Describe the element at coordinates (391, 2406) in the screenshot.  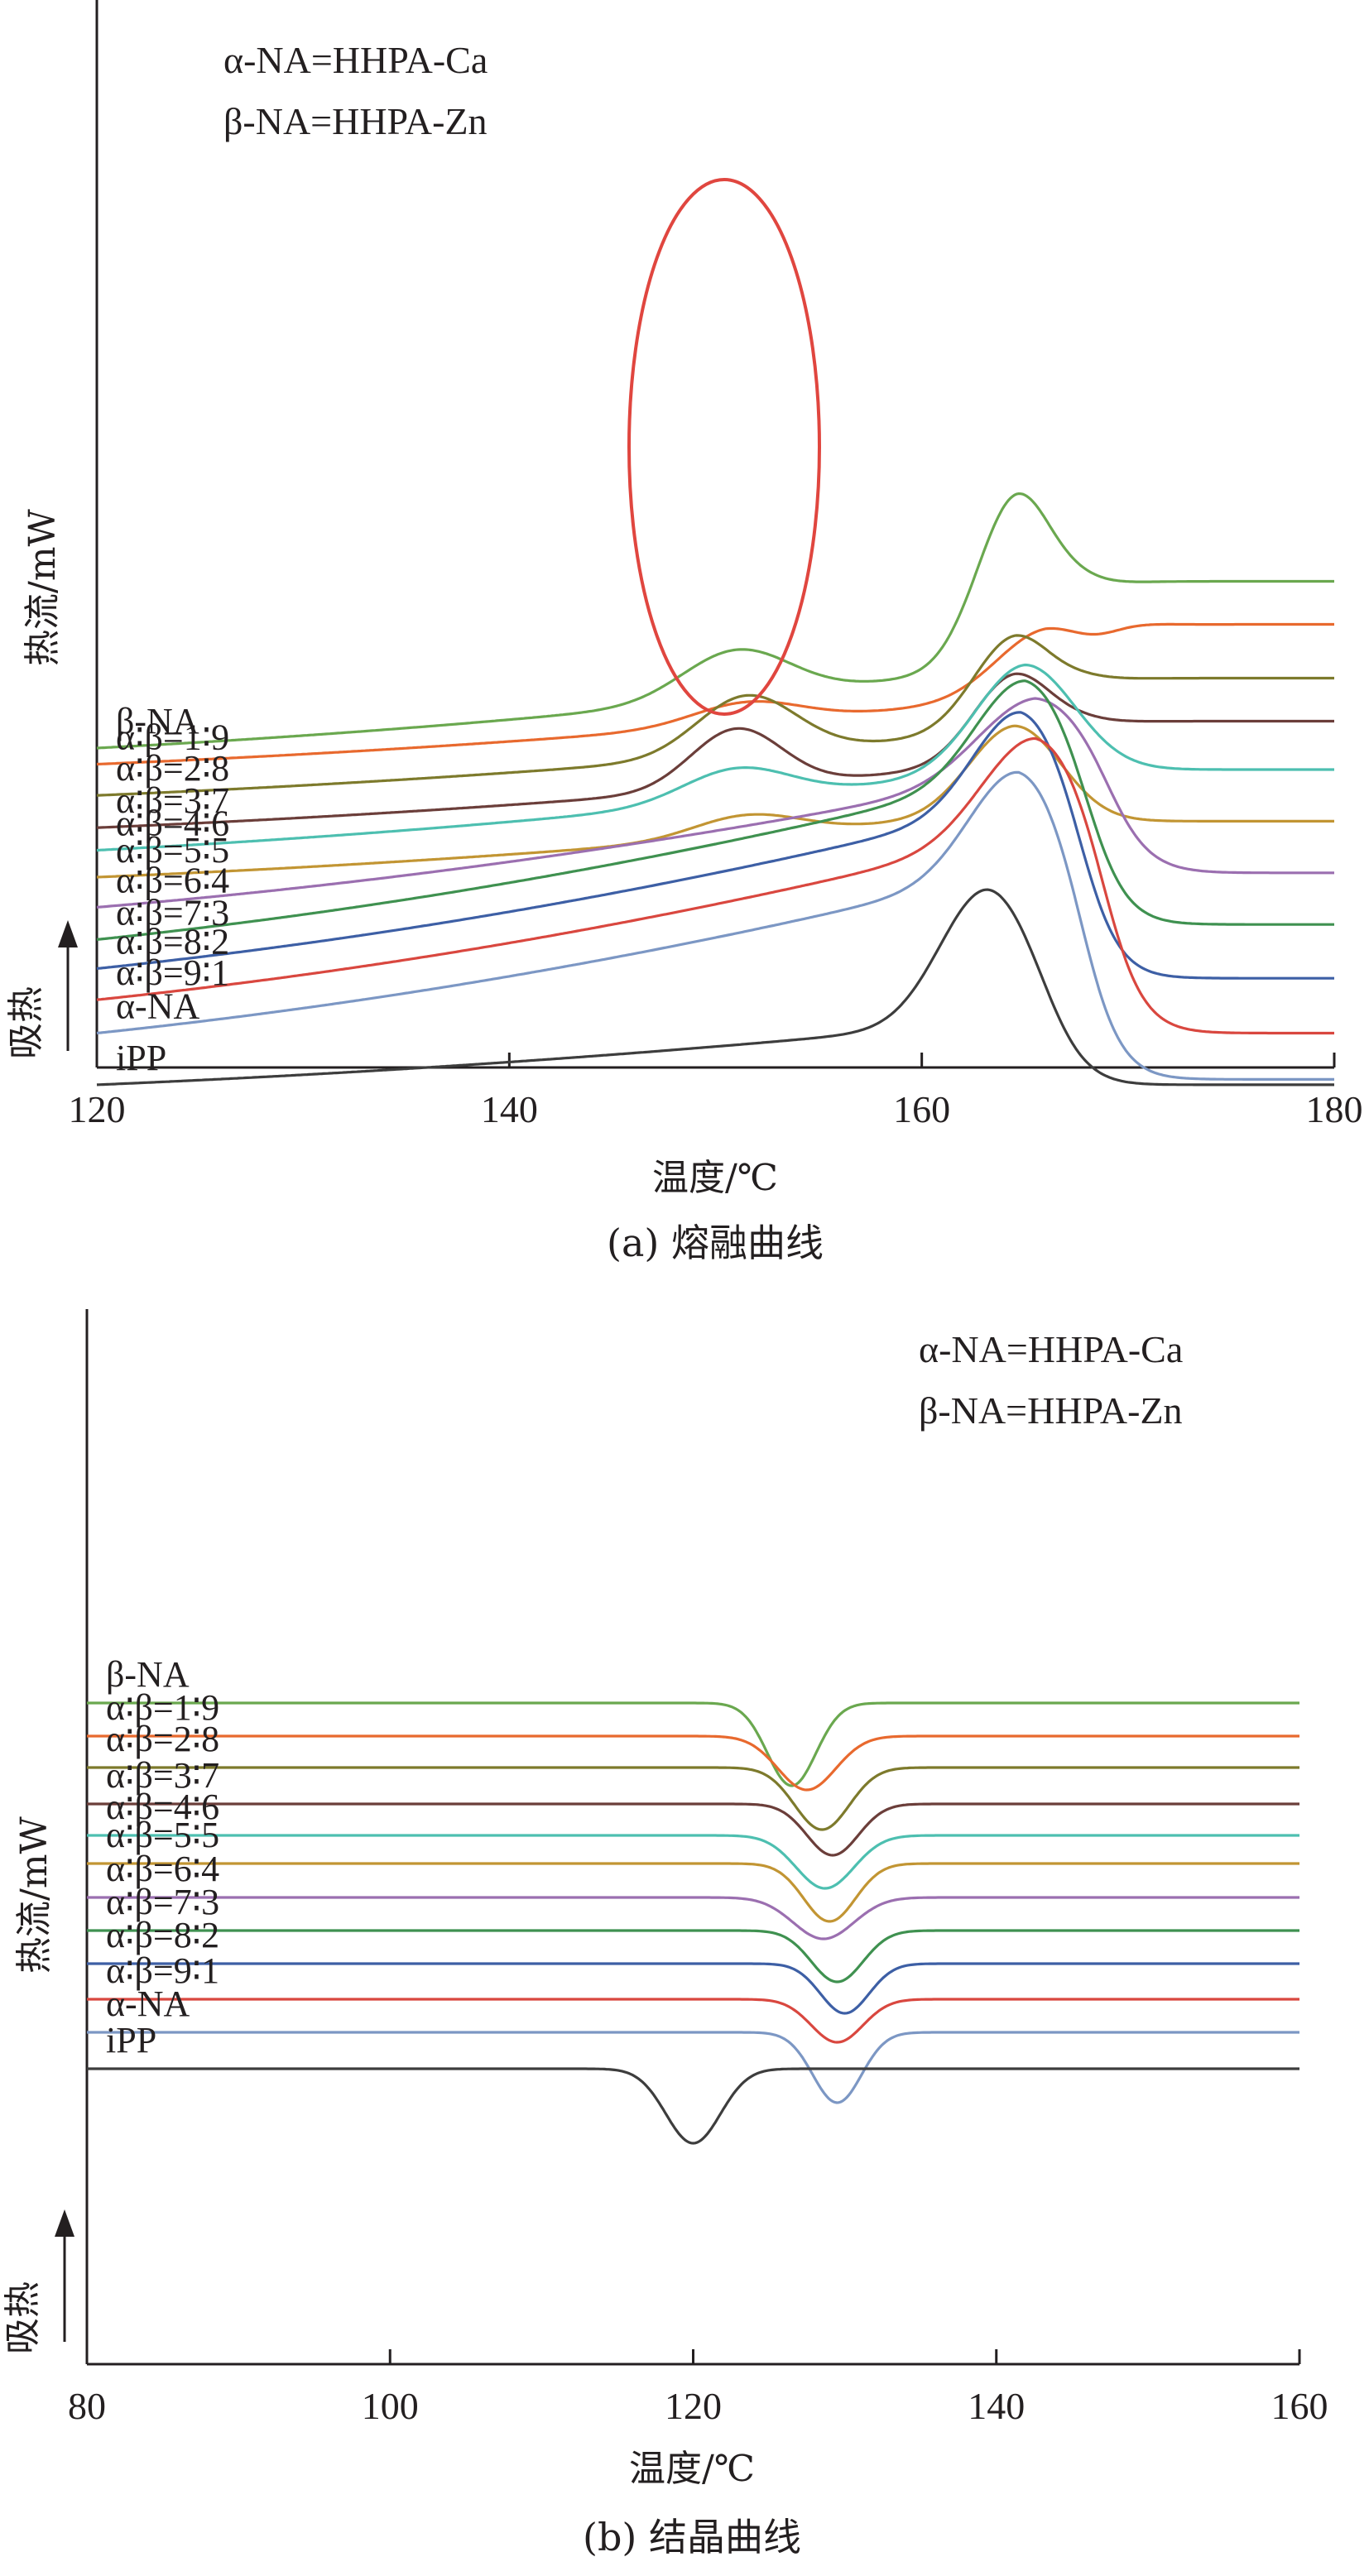
I see `x-tick-label: 100` at that location.